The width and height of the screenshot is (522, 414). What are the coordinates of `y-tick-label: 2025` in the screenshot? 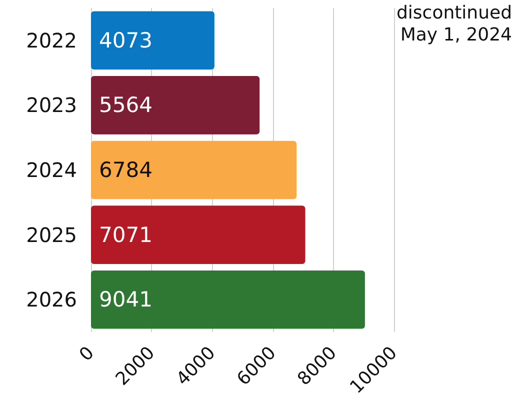 It's located at (51, 234).